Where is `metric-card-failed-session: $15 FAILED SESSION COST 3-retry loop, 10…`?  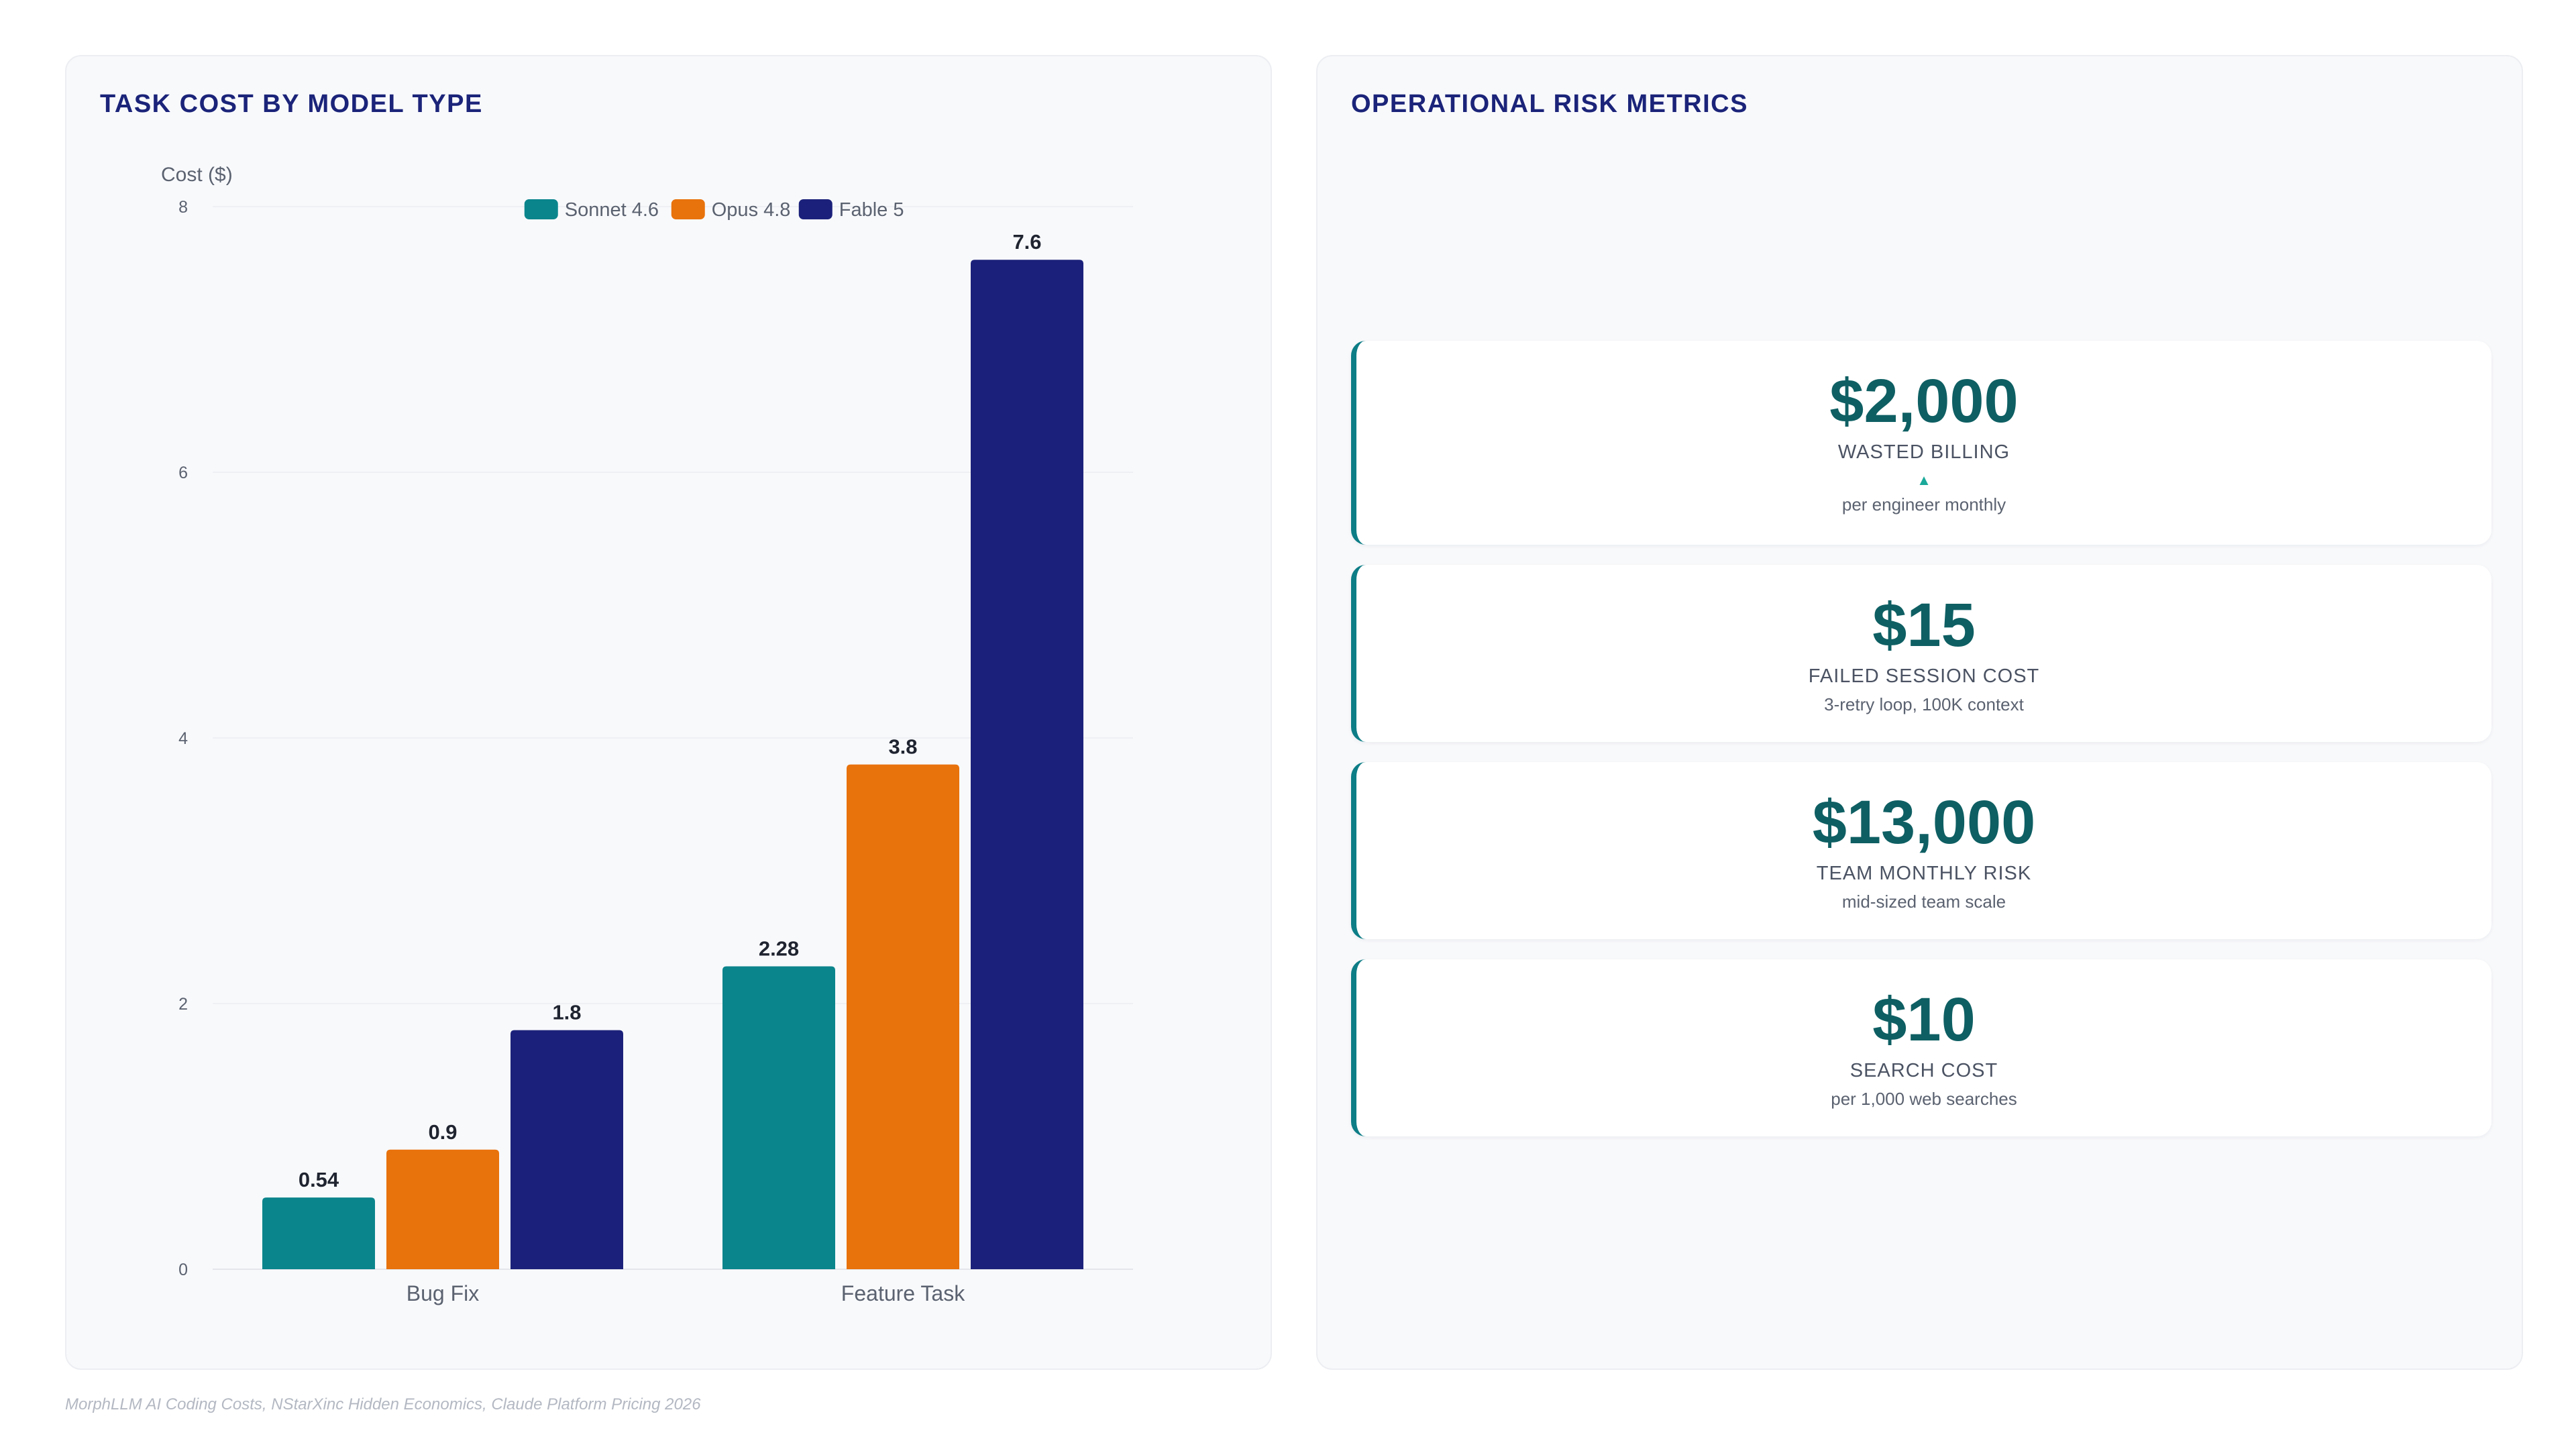 metric-card-failed-session: $15 FAILED SESSION COST 3-retry loop, 10… is located at coordinates (1921, 653).